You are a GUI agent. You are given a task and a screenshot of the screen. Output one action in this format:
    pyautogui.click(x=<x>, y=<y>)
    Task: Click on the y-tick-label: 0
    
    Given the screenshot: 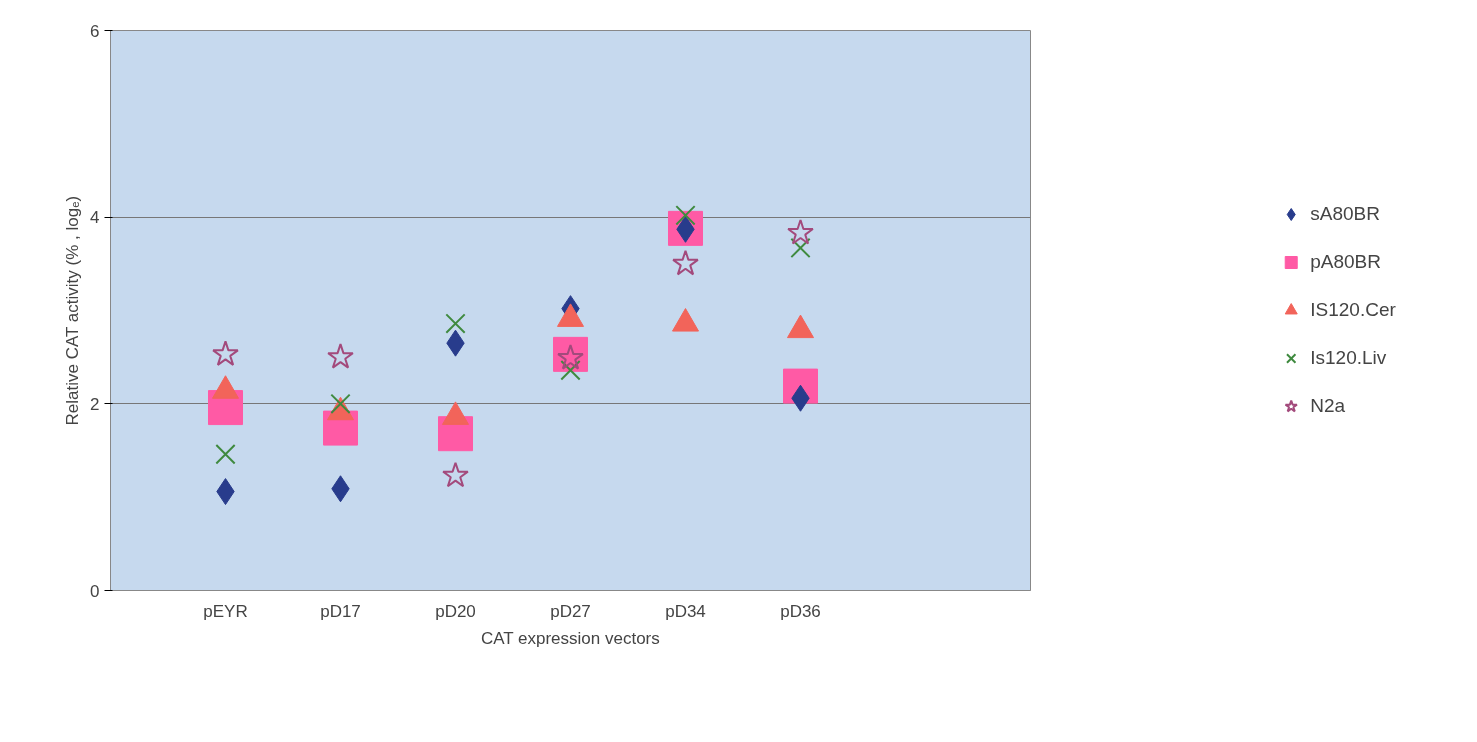 What is the action you would take?
    pyautogui.click(x=95, y=591)
    